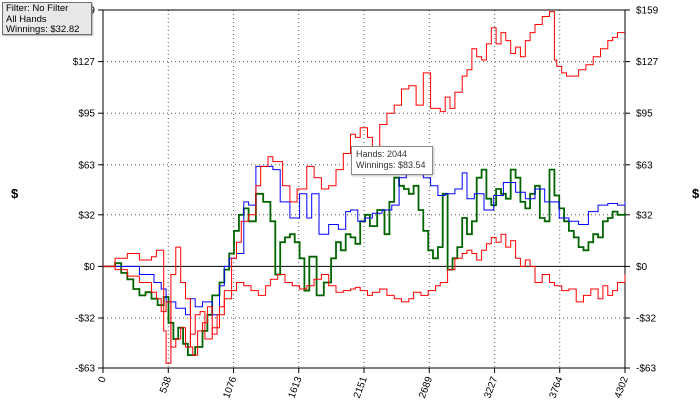 This screenshot has width=700, height=419. What do you see at coordinates (642, 267) in the screenshot?
I see `y-tick-label-right: $0` at bounding box center [642, 267].